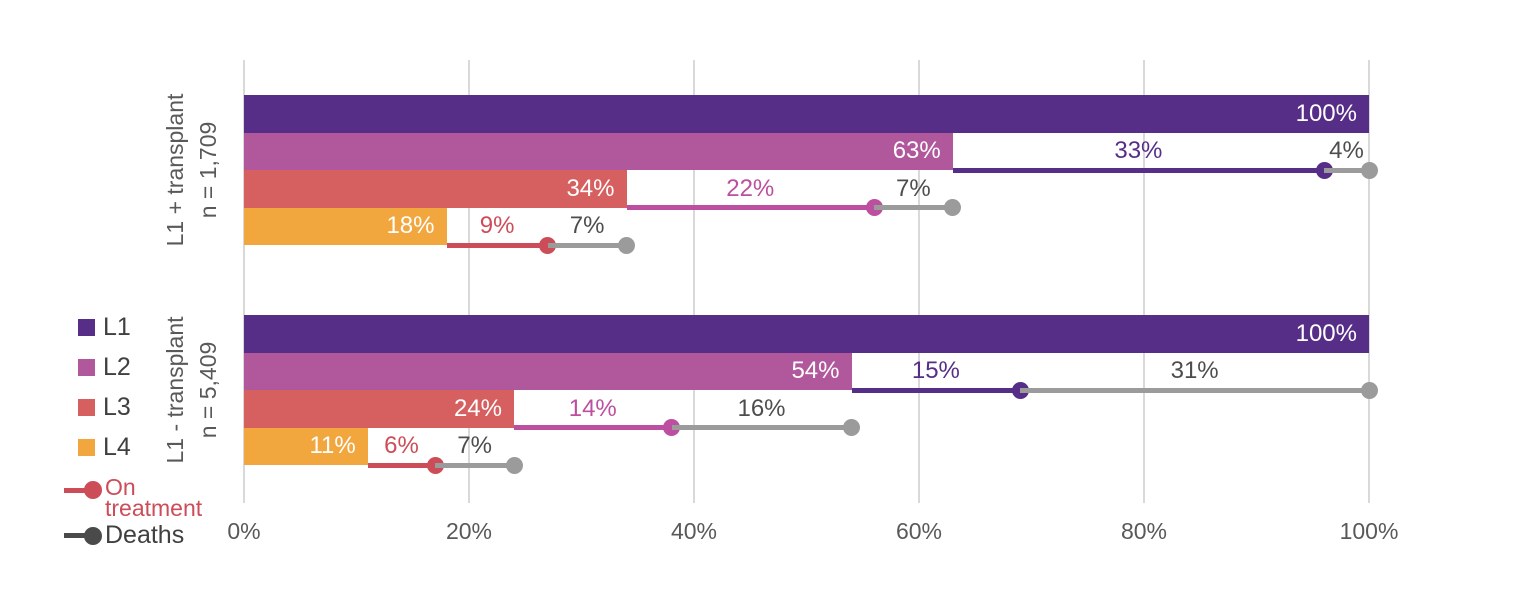 The width and height of the screenshot is (1528, 595). What do you see at coordinates (379, 409) in the screenshot?
I see `bar-l3: 24%` at bounding box center [379, 409].